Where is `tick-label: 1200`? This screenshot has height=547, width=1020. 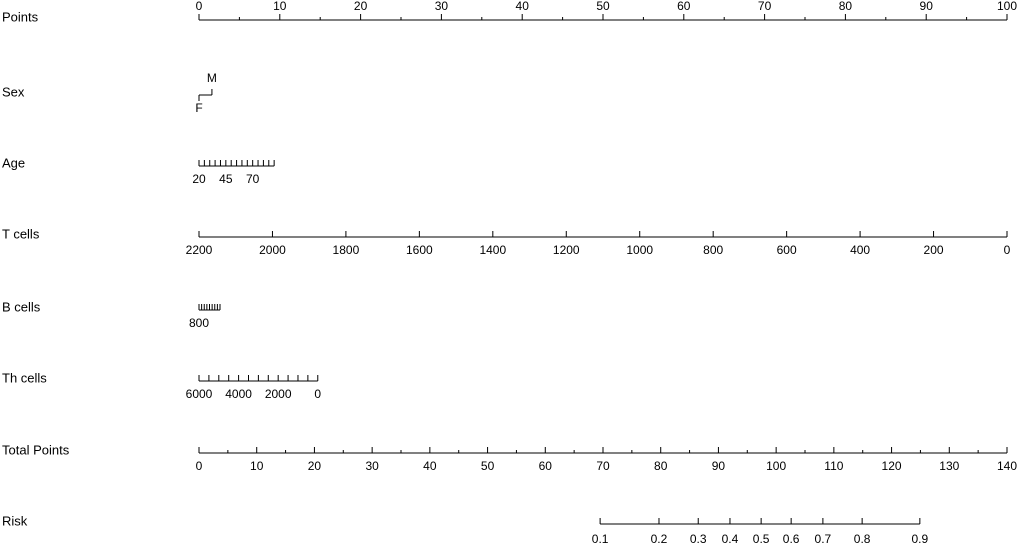
tick-label: 1200 is located at coordinates (566, 250).